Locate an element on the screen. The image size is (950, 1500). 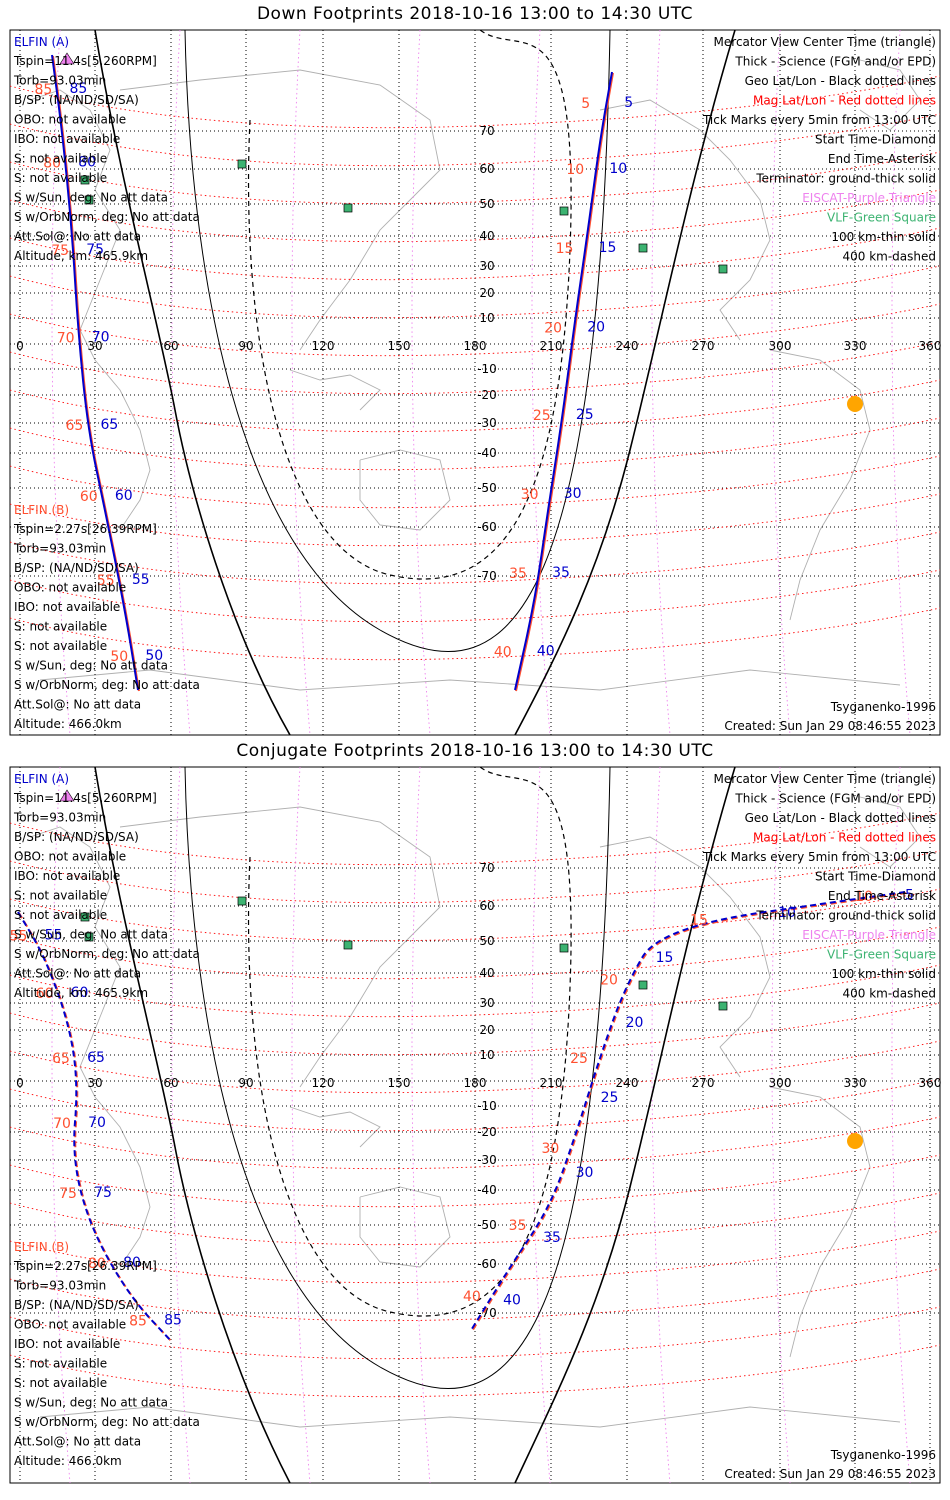
lon-tick-label: 90 is located at coordinates (245, 1083).